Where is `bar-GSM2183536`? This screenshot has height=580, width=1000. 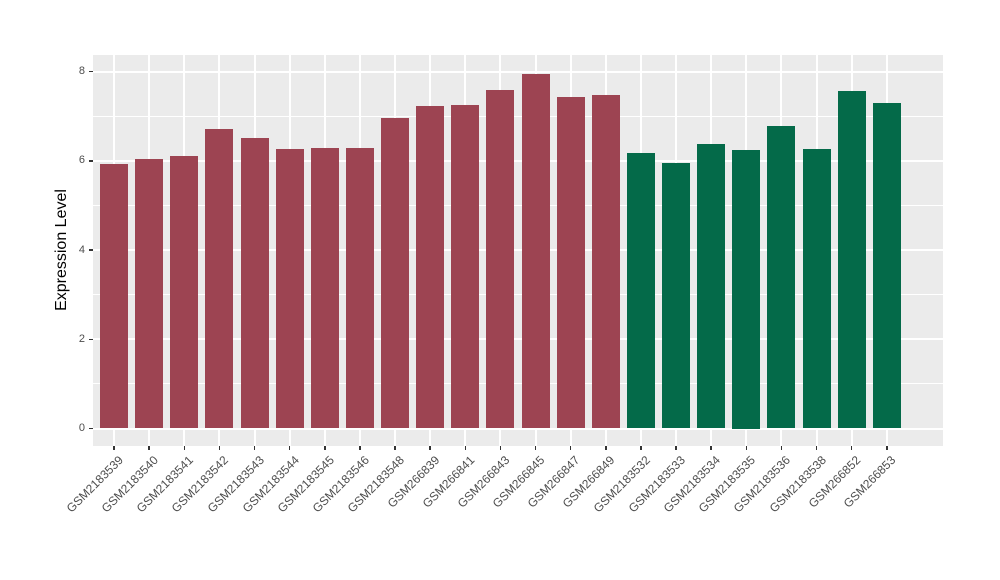 bar-GSM2183536 is located at coordinates (781, 277).